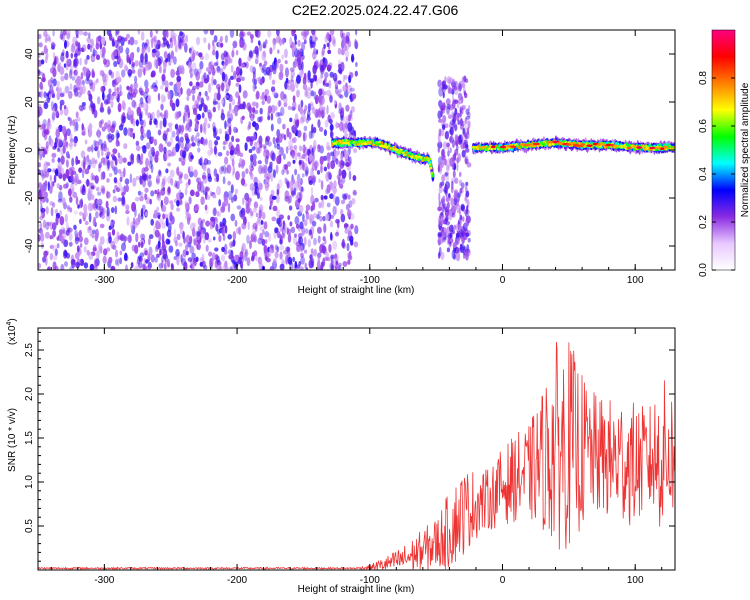 The image size is (750, 600). Describe the element at coordinates (703, 174) in the screenshot. I see `colorbar-tick-label: 0.4` at that location.